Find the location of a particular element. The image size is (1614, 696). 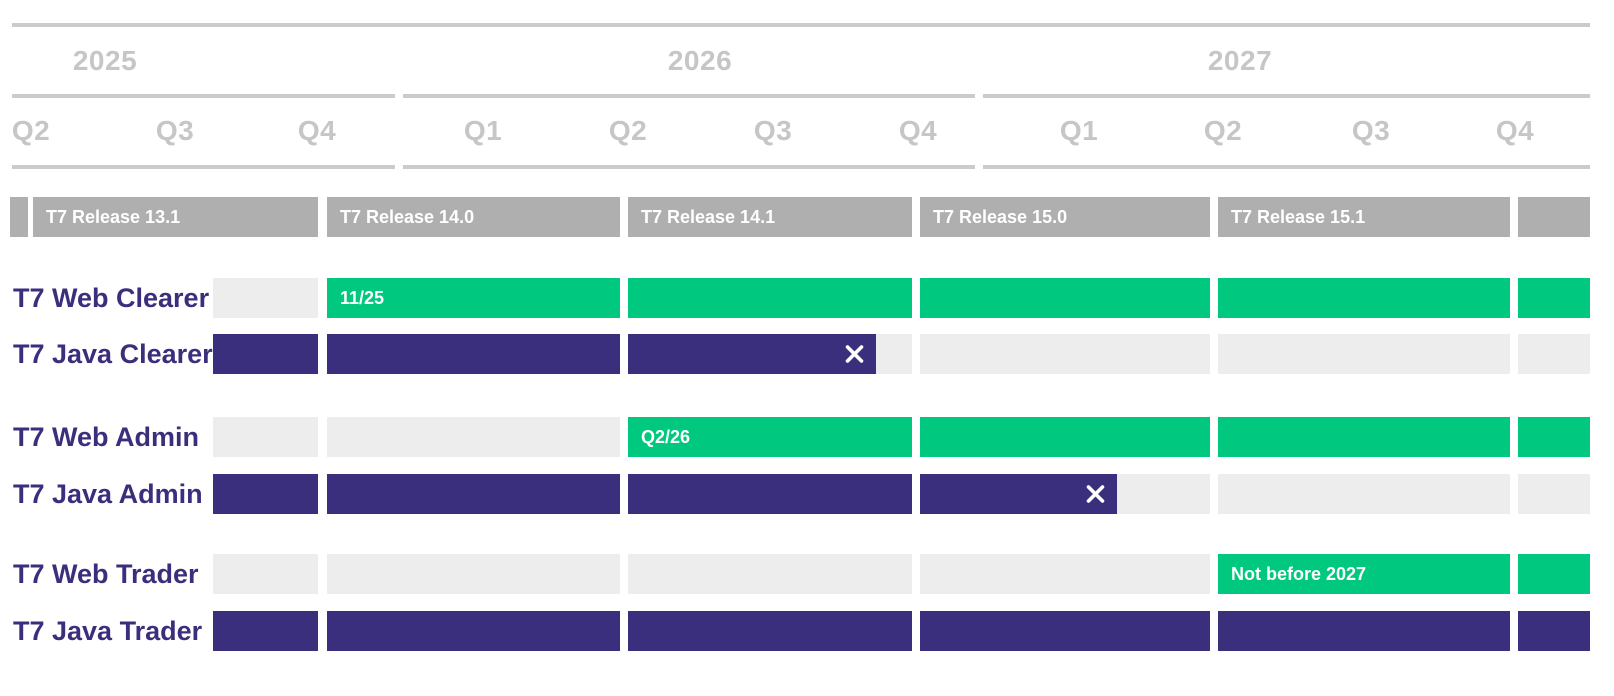

bar-label: Q2/26 is located at coordinates (666, 436).